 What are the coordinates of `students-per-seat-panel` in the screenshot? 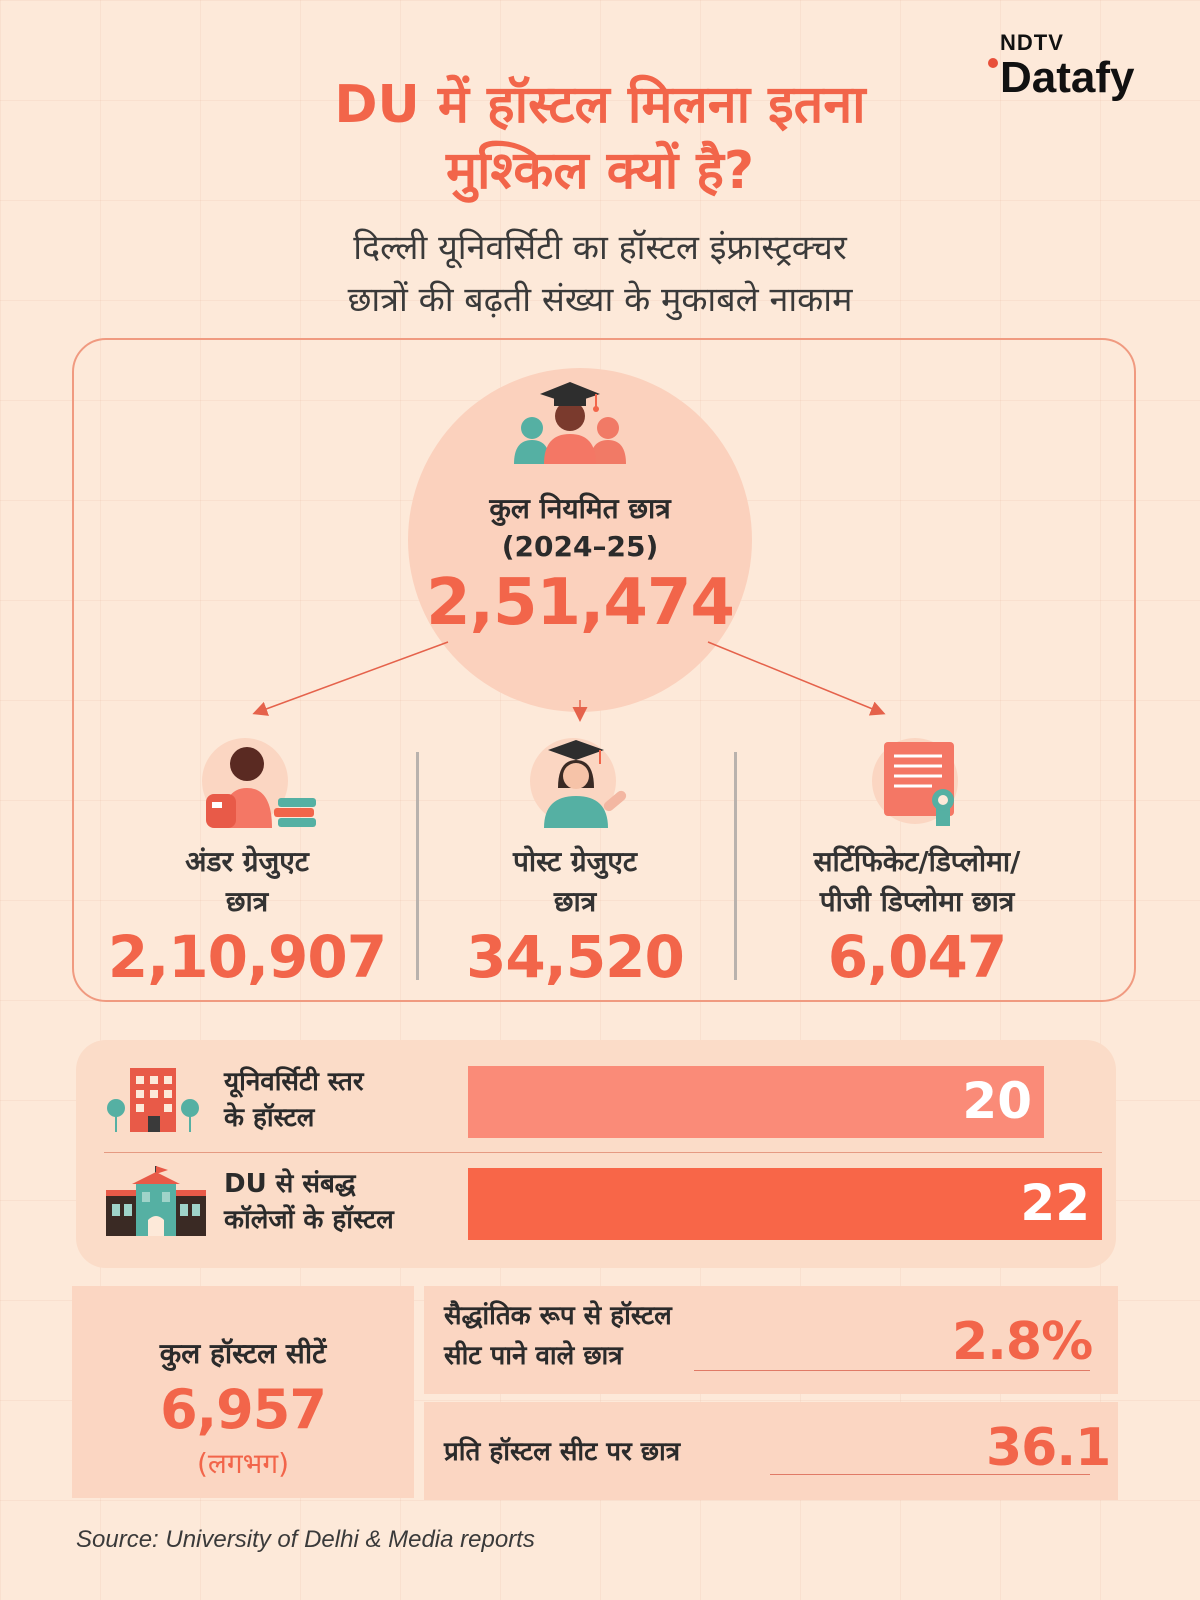 It's located at (771, 1451).